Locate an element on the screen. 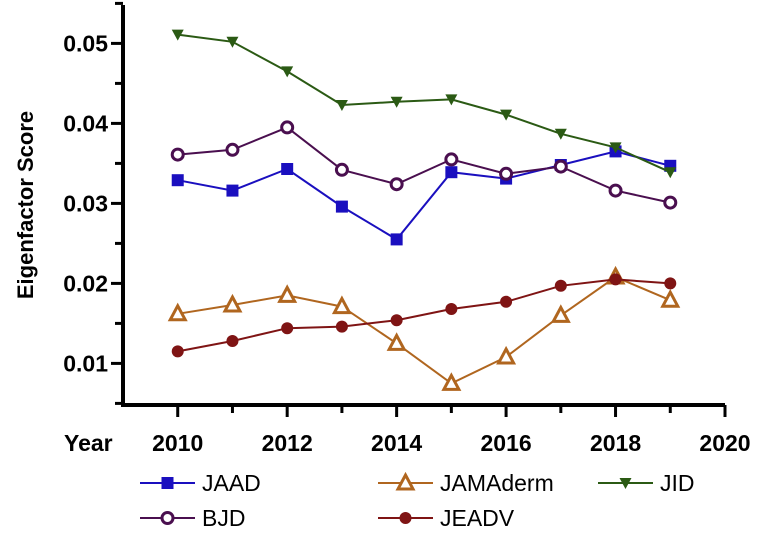  x-tick-label: 2018 is located at coordinates (615, 443).